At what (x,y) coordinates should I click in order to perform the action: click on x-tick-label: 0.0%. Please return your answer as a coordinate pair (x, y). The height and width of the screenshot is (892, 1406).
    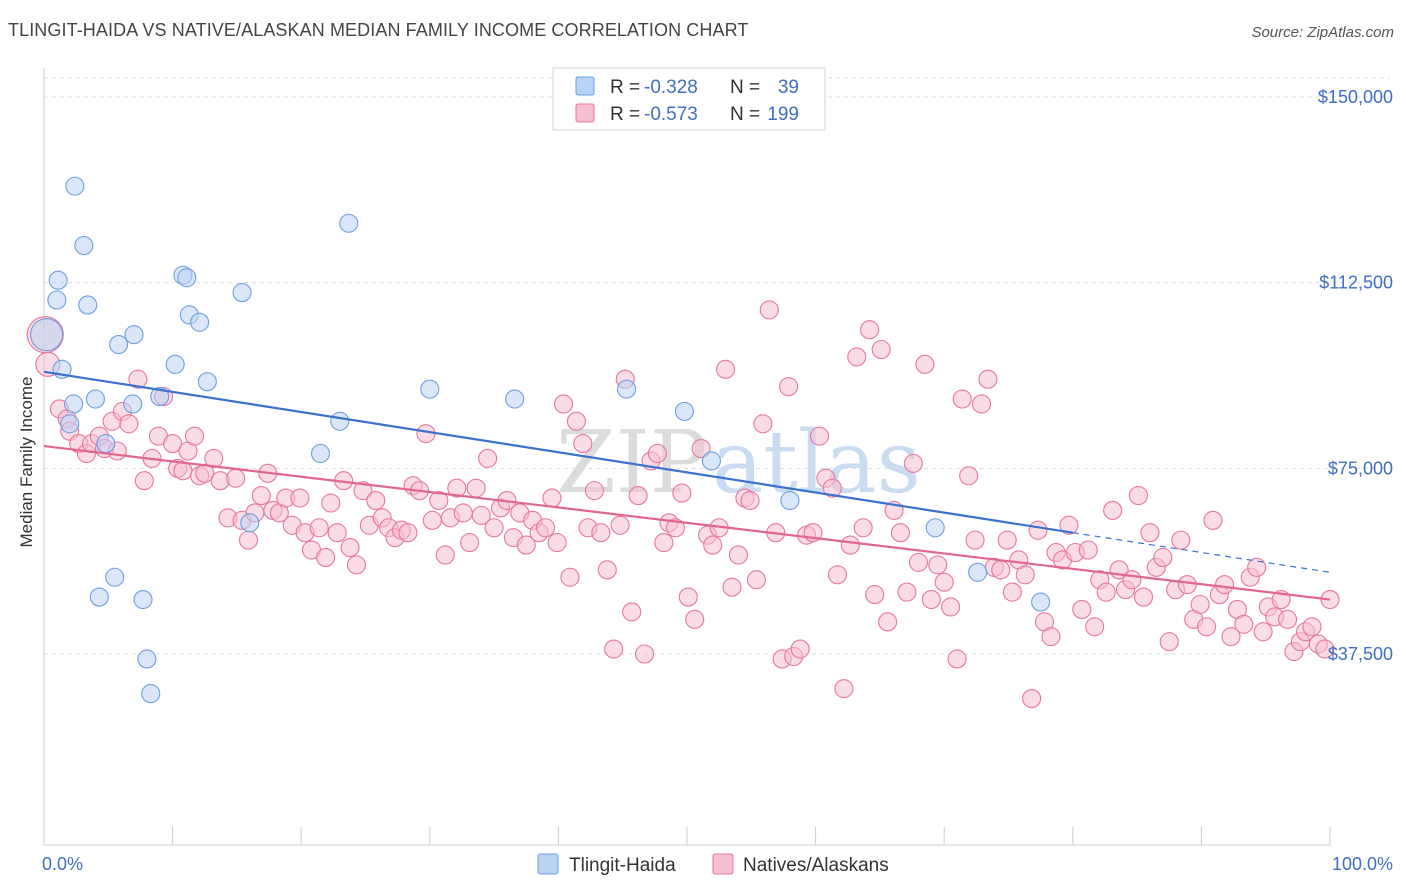
    Looking at the image, I should click on (62, 864).